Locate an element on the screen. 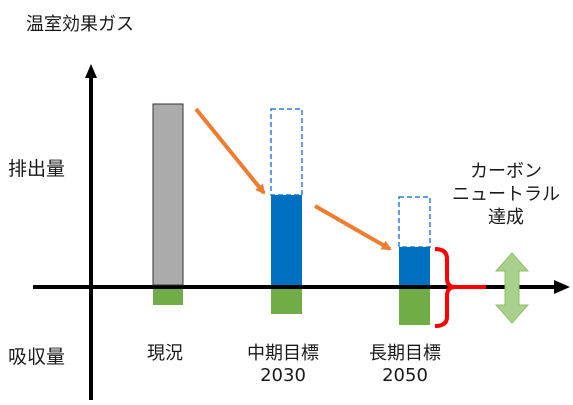 The width and height of the screenshot is (573, 405). long-term-emission-bar is located at coordinates (414, 266).